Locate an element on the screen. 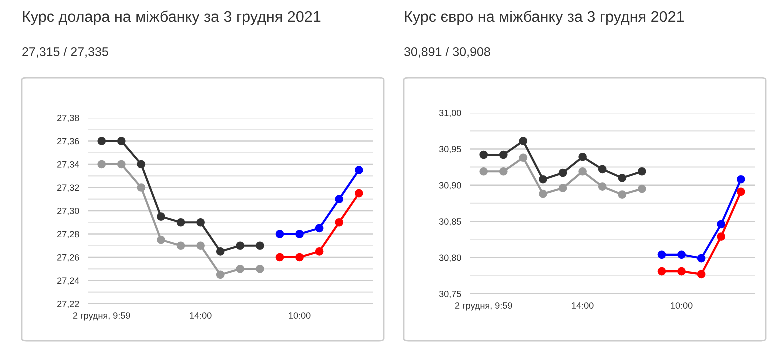 The width and height of the screenshot is (777, 350). chart-subtitle: 30,891 / 30,908 is located at coordinates (447, 52).